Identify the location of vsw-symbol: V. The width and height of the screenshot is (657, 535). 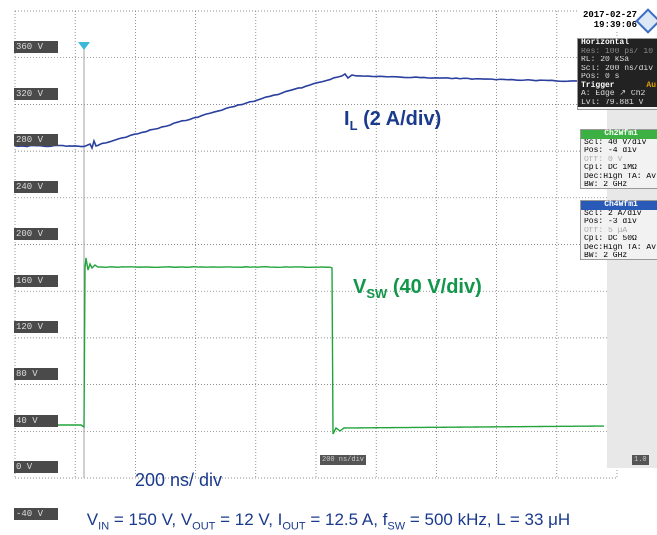
(359, 287).